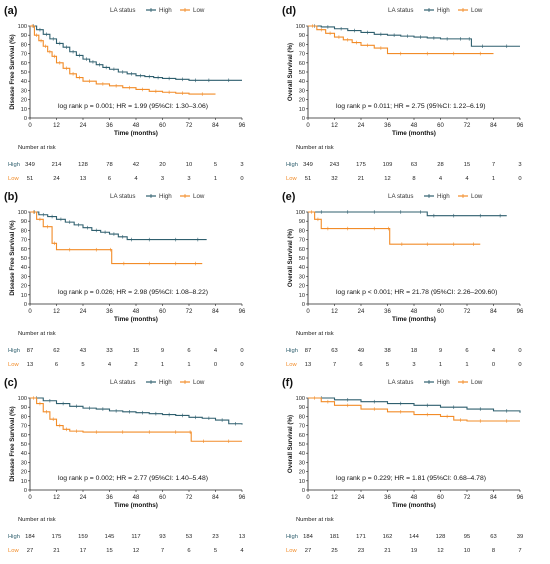 The width and height of the screenshot is (550, 564). I want to click on risk-value: 38, so click(387, 351).